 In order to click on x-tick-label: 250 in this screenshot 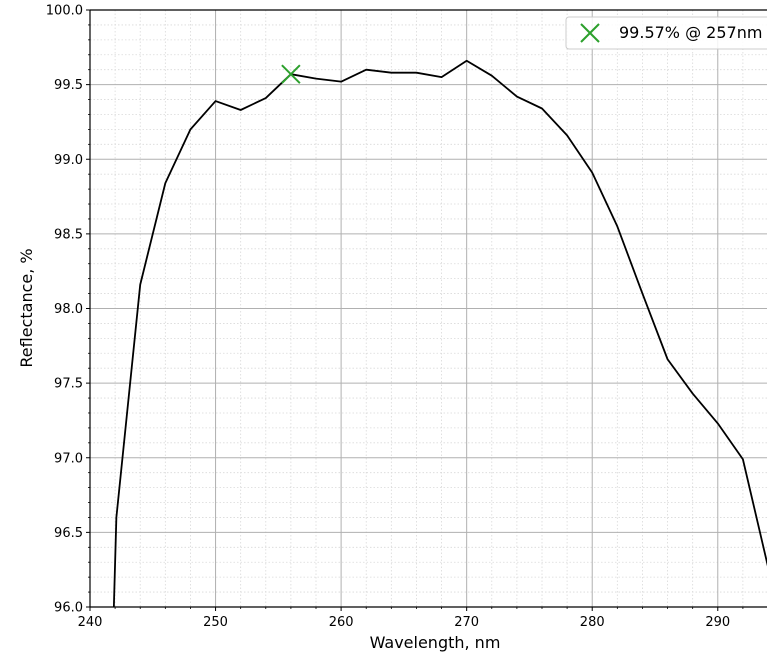, I will do `click(215, 622)`.